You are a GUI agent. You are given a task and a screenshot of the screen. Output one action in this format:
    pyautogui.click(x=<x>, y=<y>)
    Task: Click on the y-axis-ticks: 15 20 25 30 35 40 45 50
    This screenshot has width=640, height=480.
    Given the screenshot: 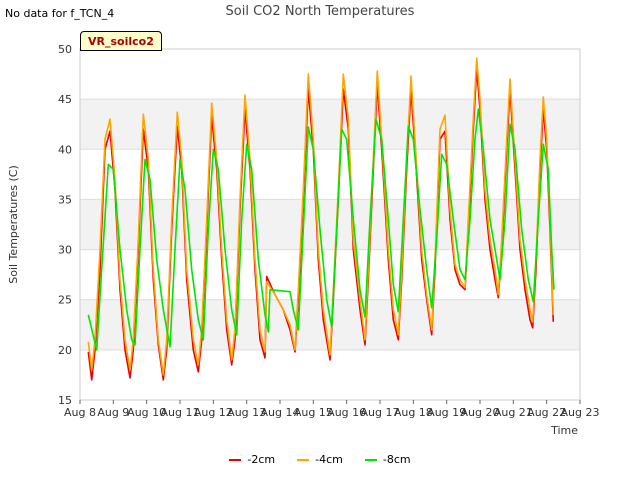 What is the action you would take?
    pyautogui.click(x=65, y=225)
    